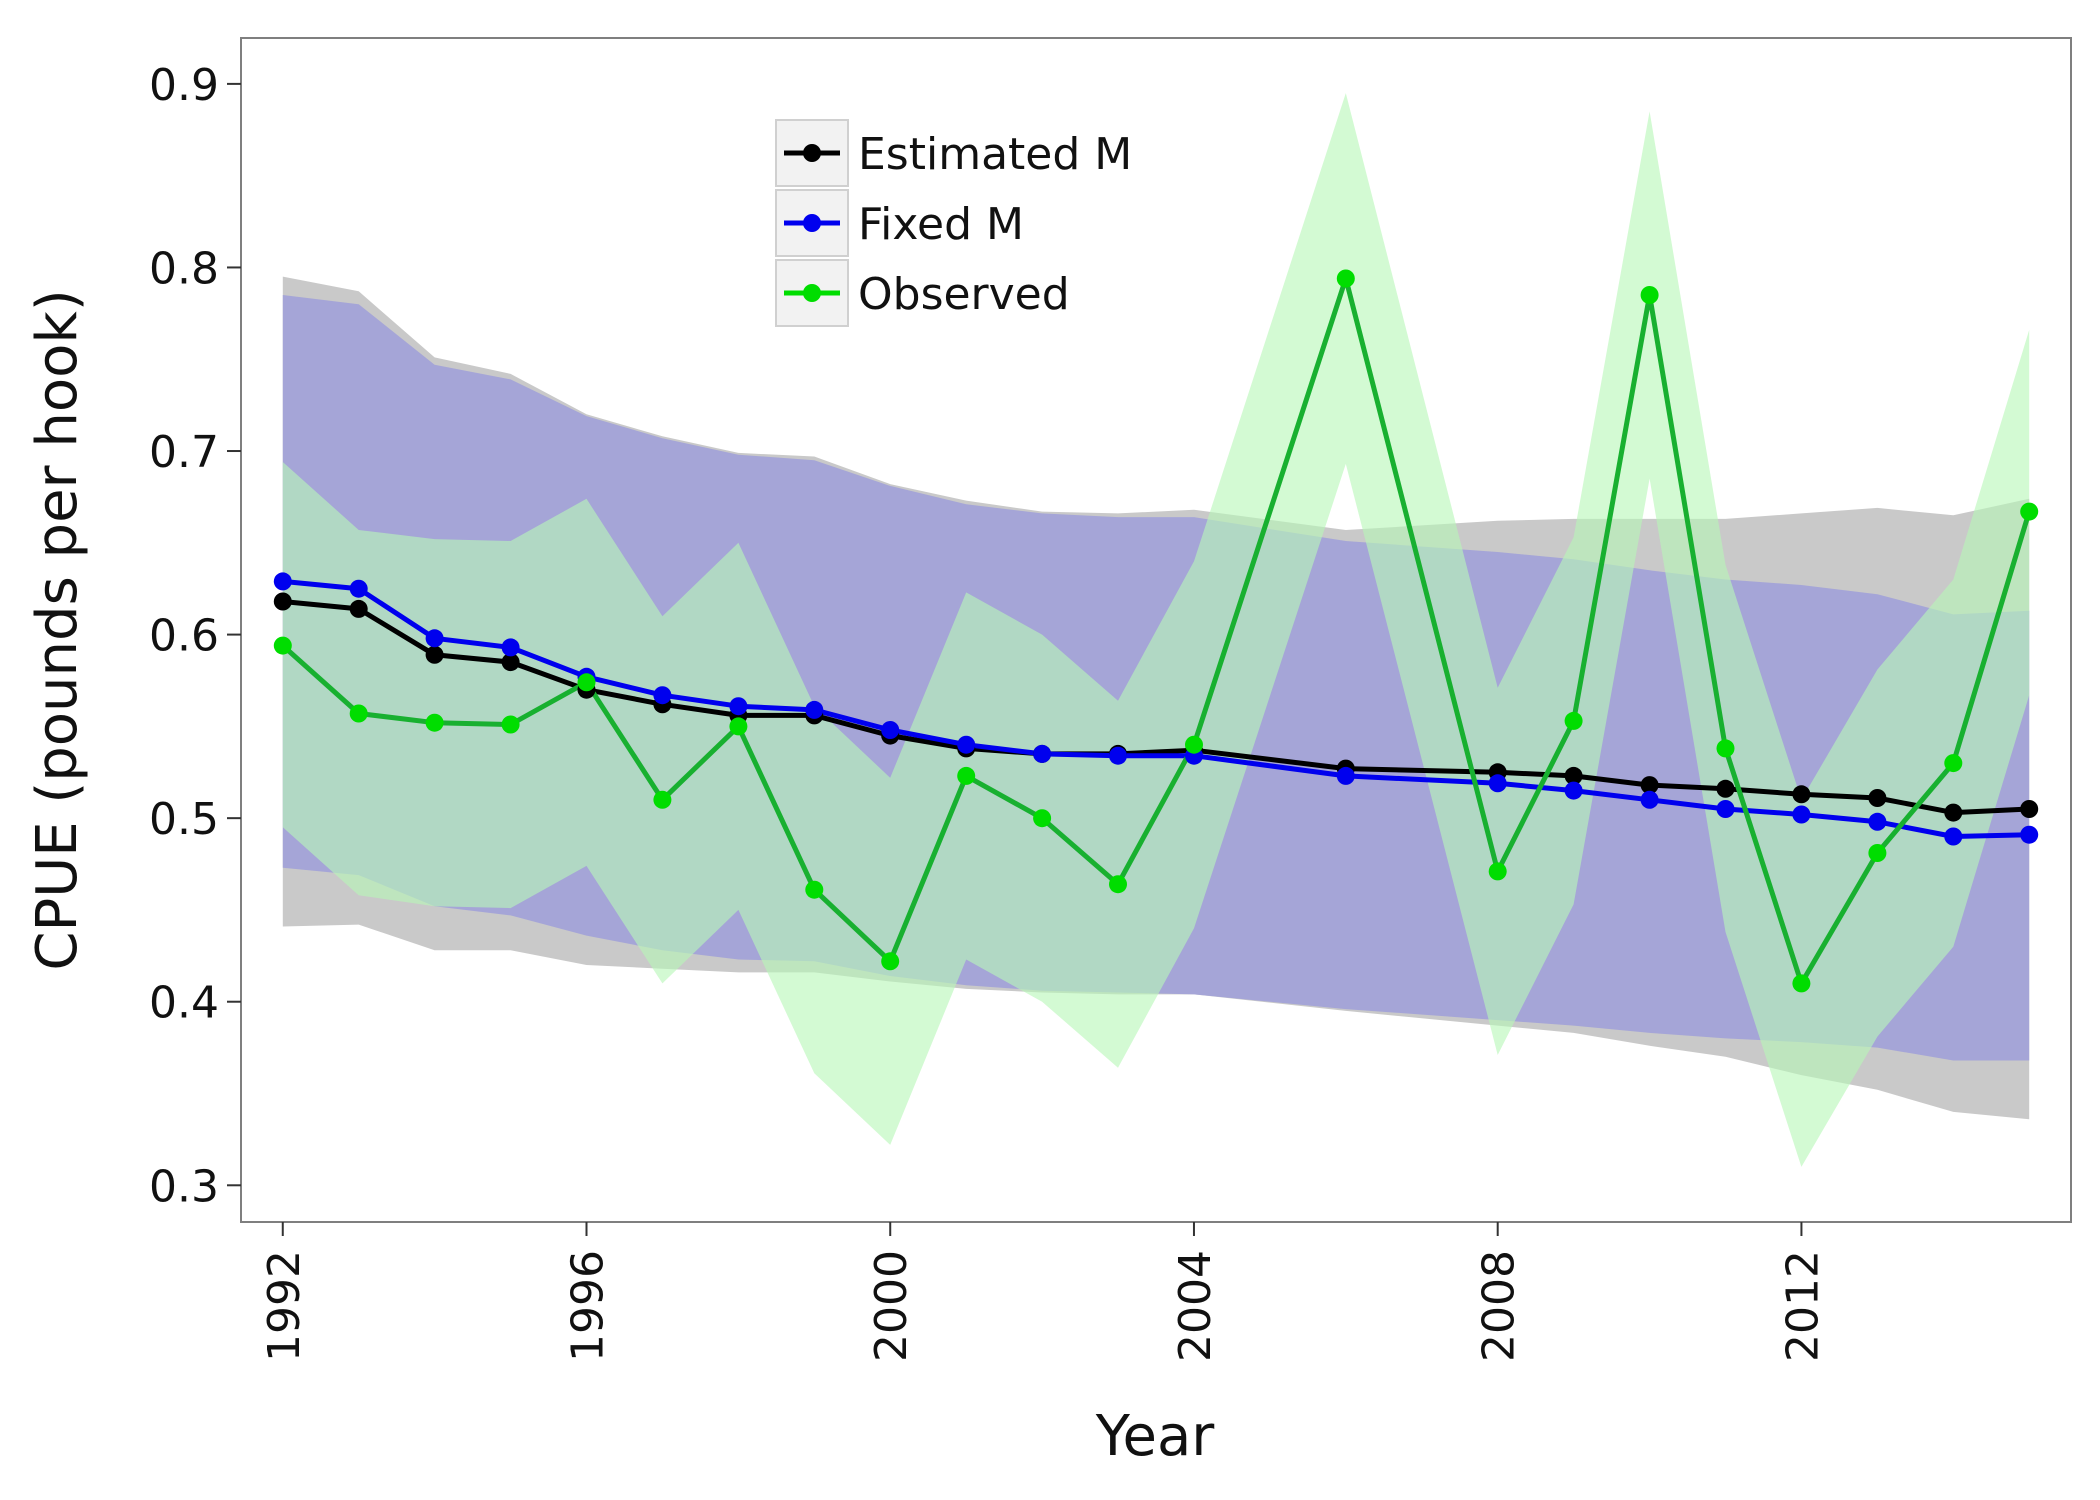 The width and height of the screenshot is (2100, 1500). Describe the element at coordinates (284, 1306) in the screenshot. I see `x-tick-label: 1992` at that location.